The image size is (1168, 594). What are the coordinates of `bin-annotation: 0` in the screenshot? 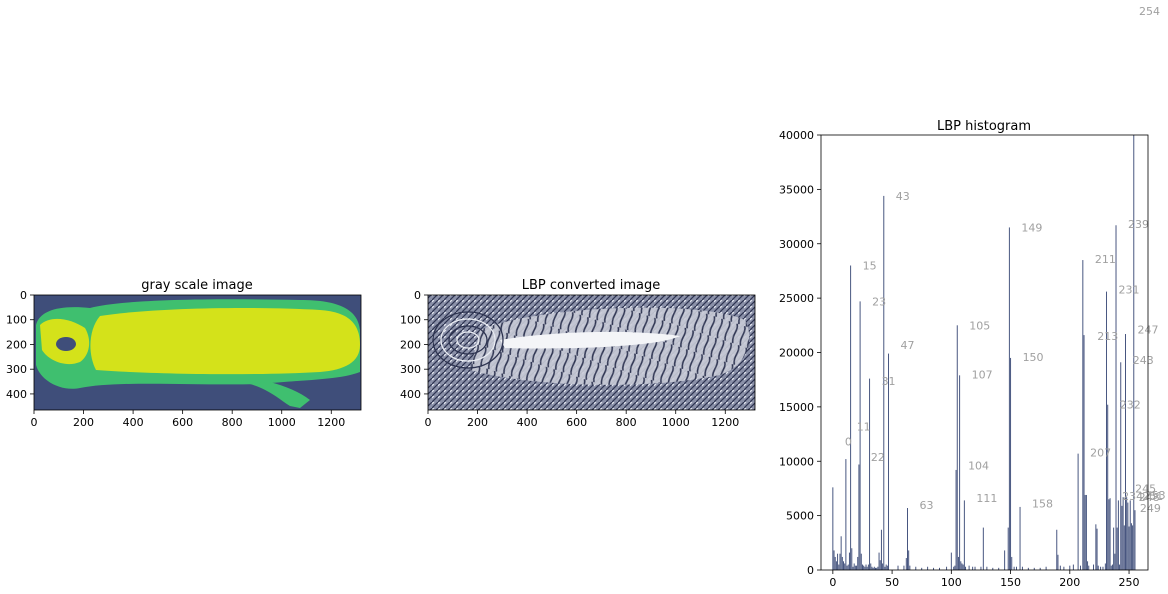 It's located at (848, 442).